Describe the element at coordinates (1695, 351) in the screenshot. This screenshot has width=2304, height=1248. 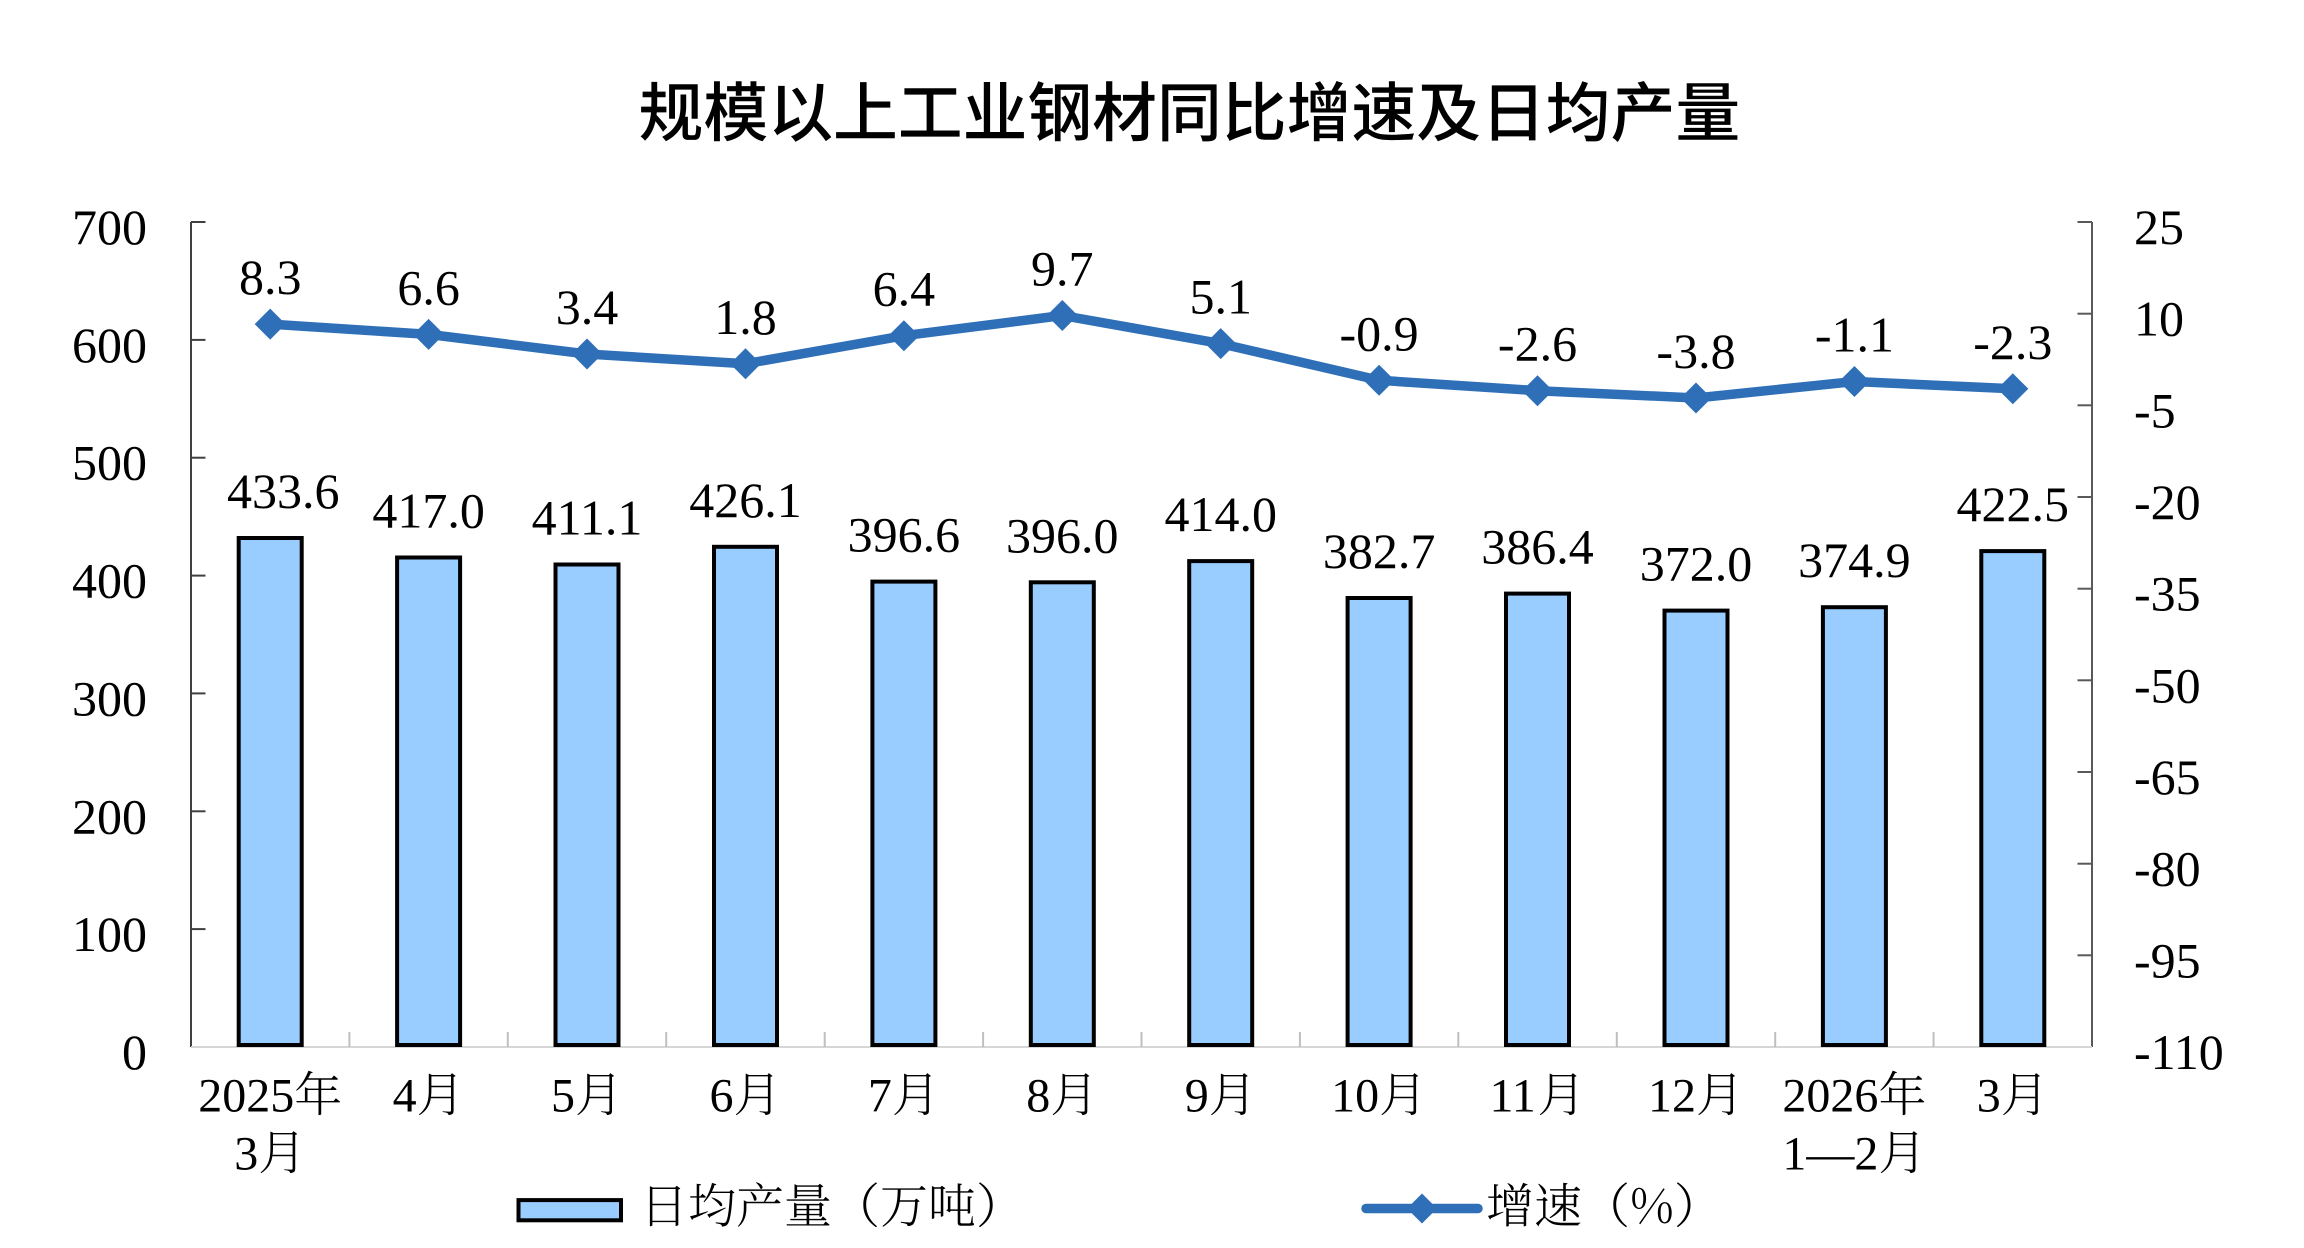
I see `svg-text: -3.8` at that location.